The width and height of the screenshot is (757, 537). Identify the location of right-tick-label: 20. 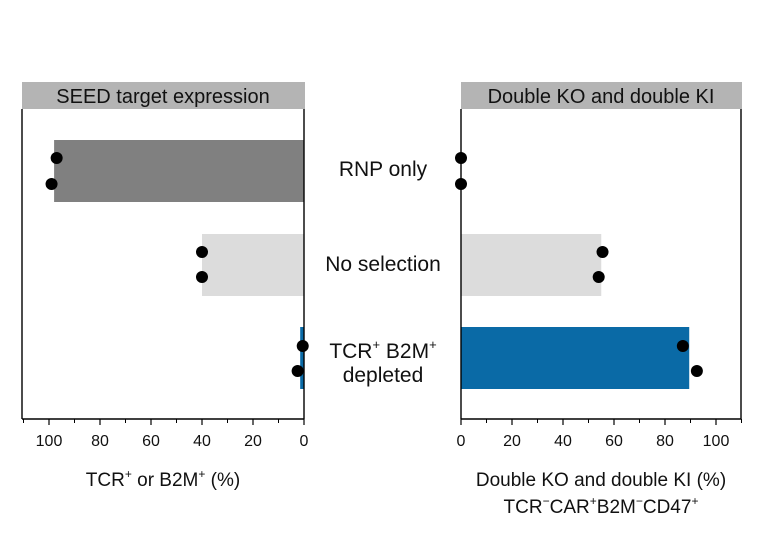
(512, 441).